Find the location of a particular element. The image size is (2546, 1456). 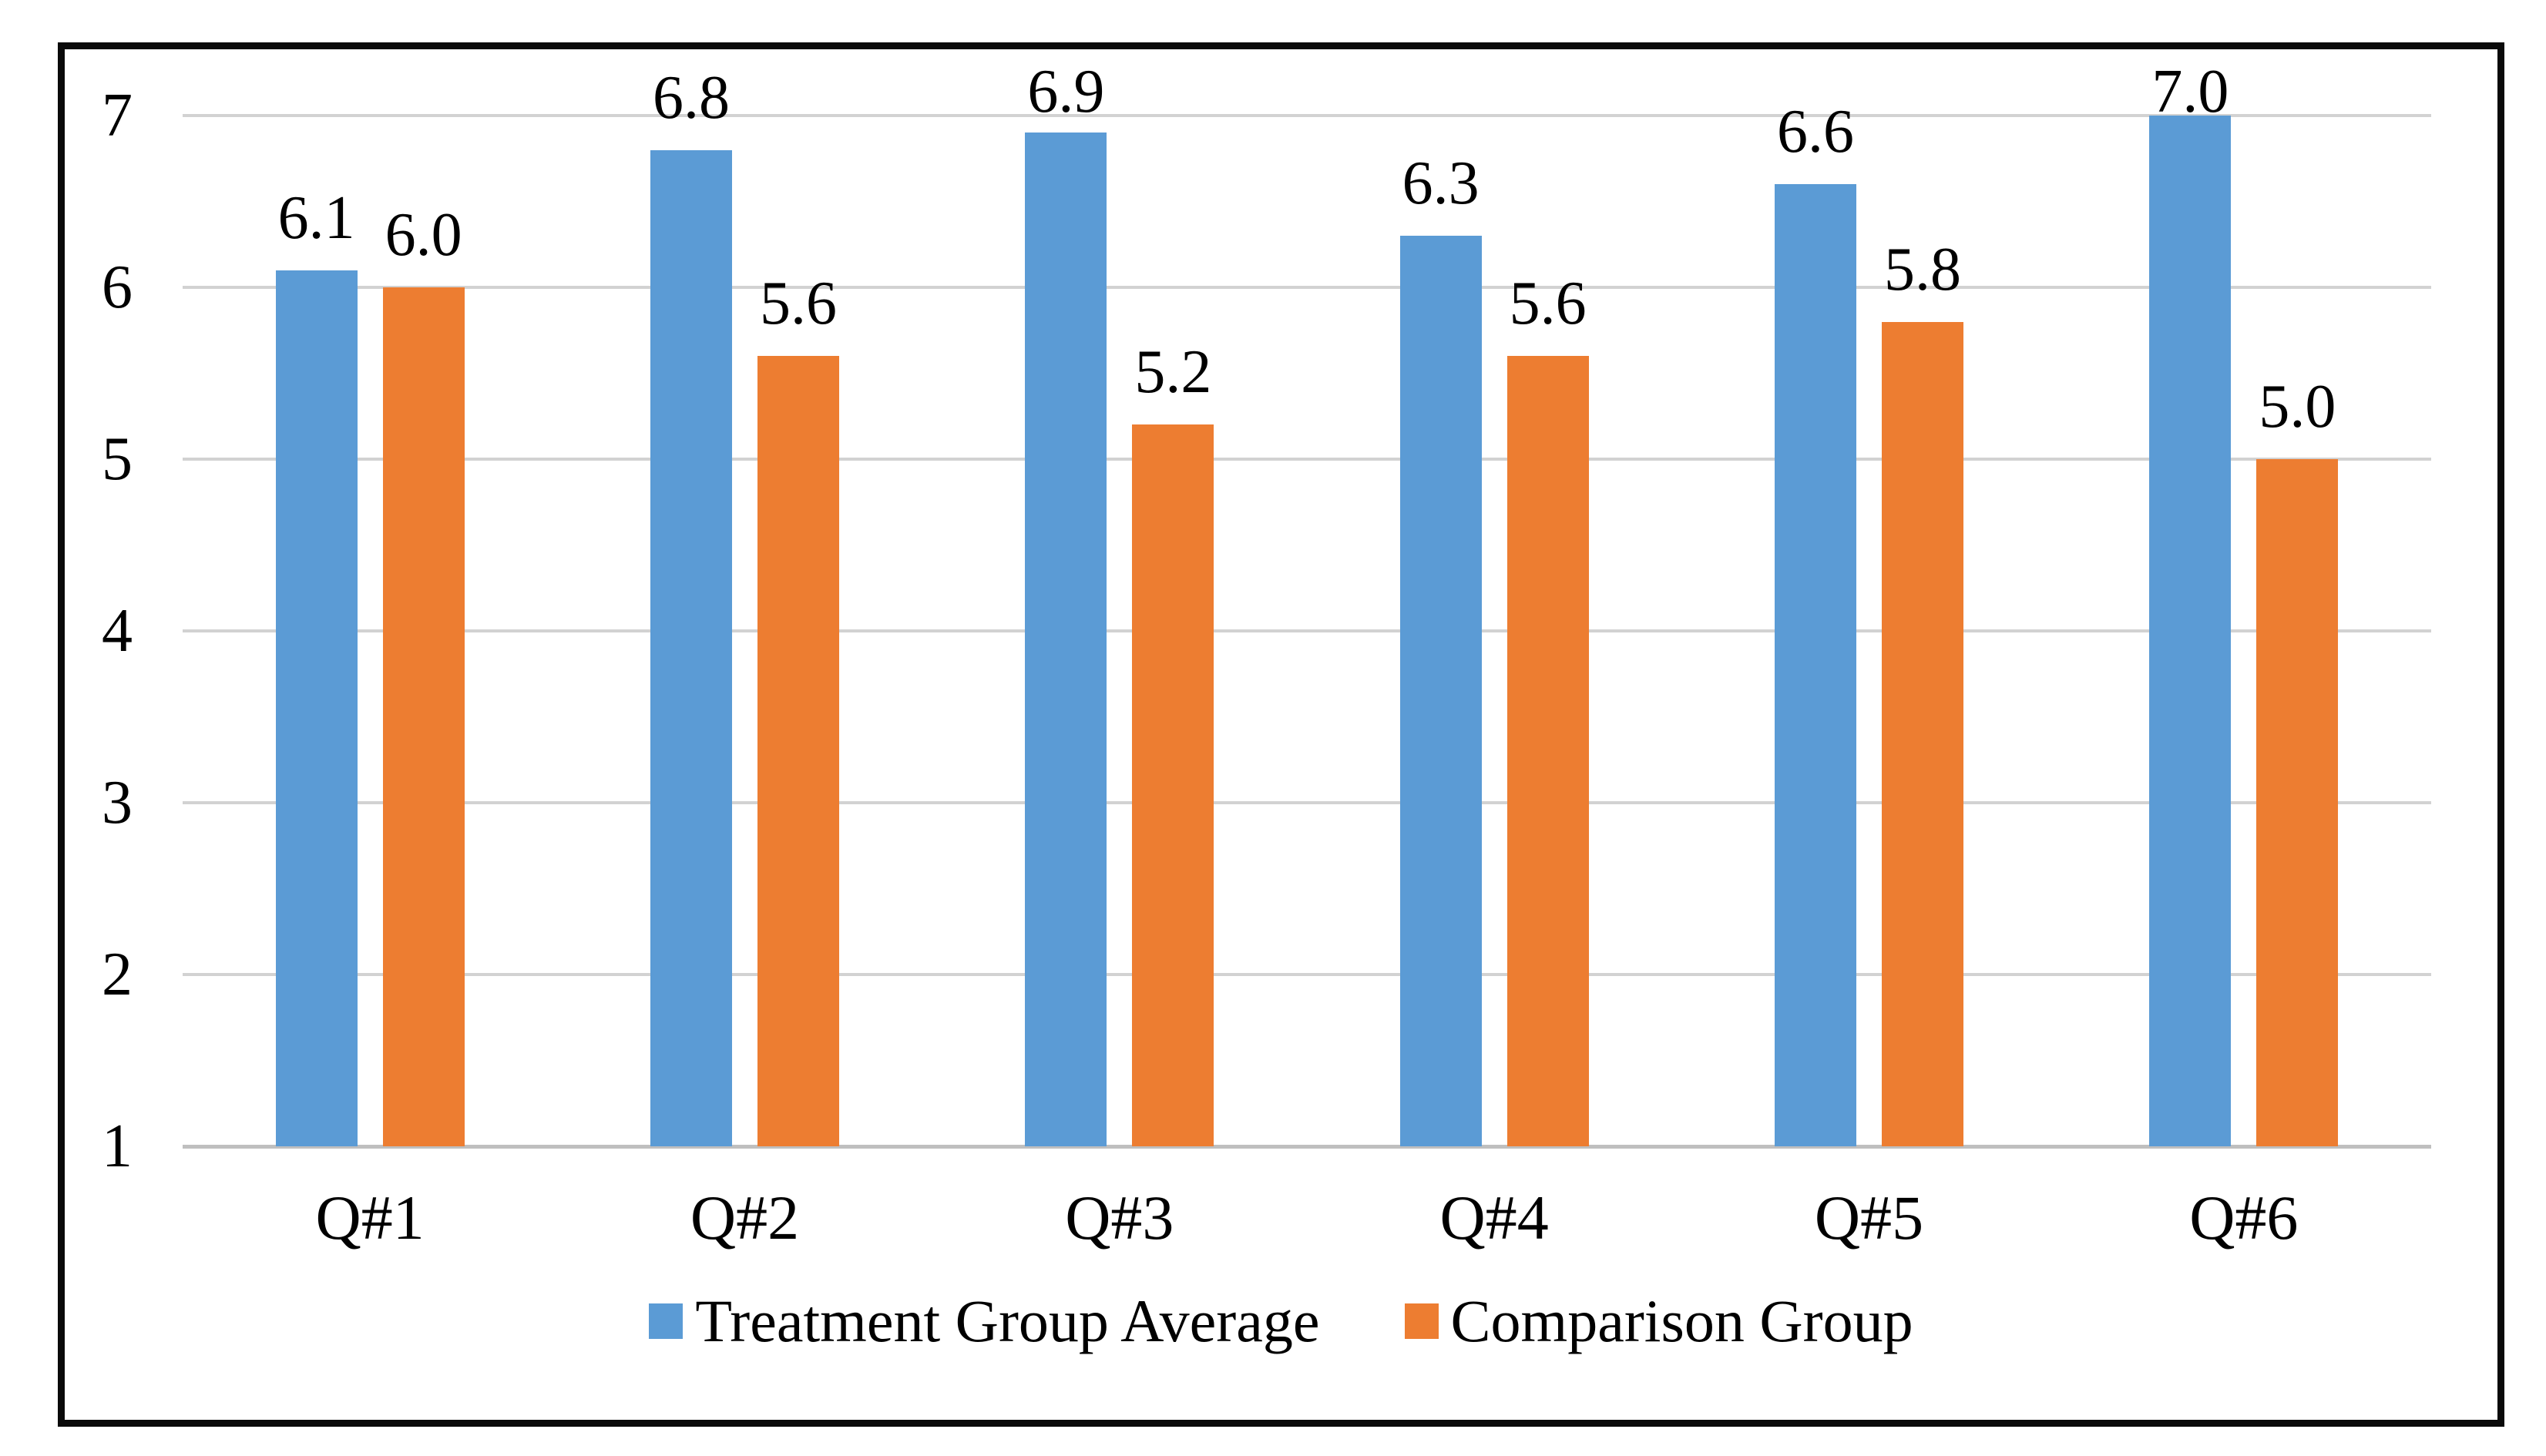

legend-item-comparison: Comparison Group is located at coordinates (1658, 1320).